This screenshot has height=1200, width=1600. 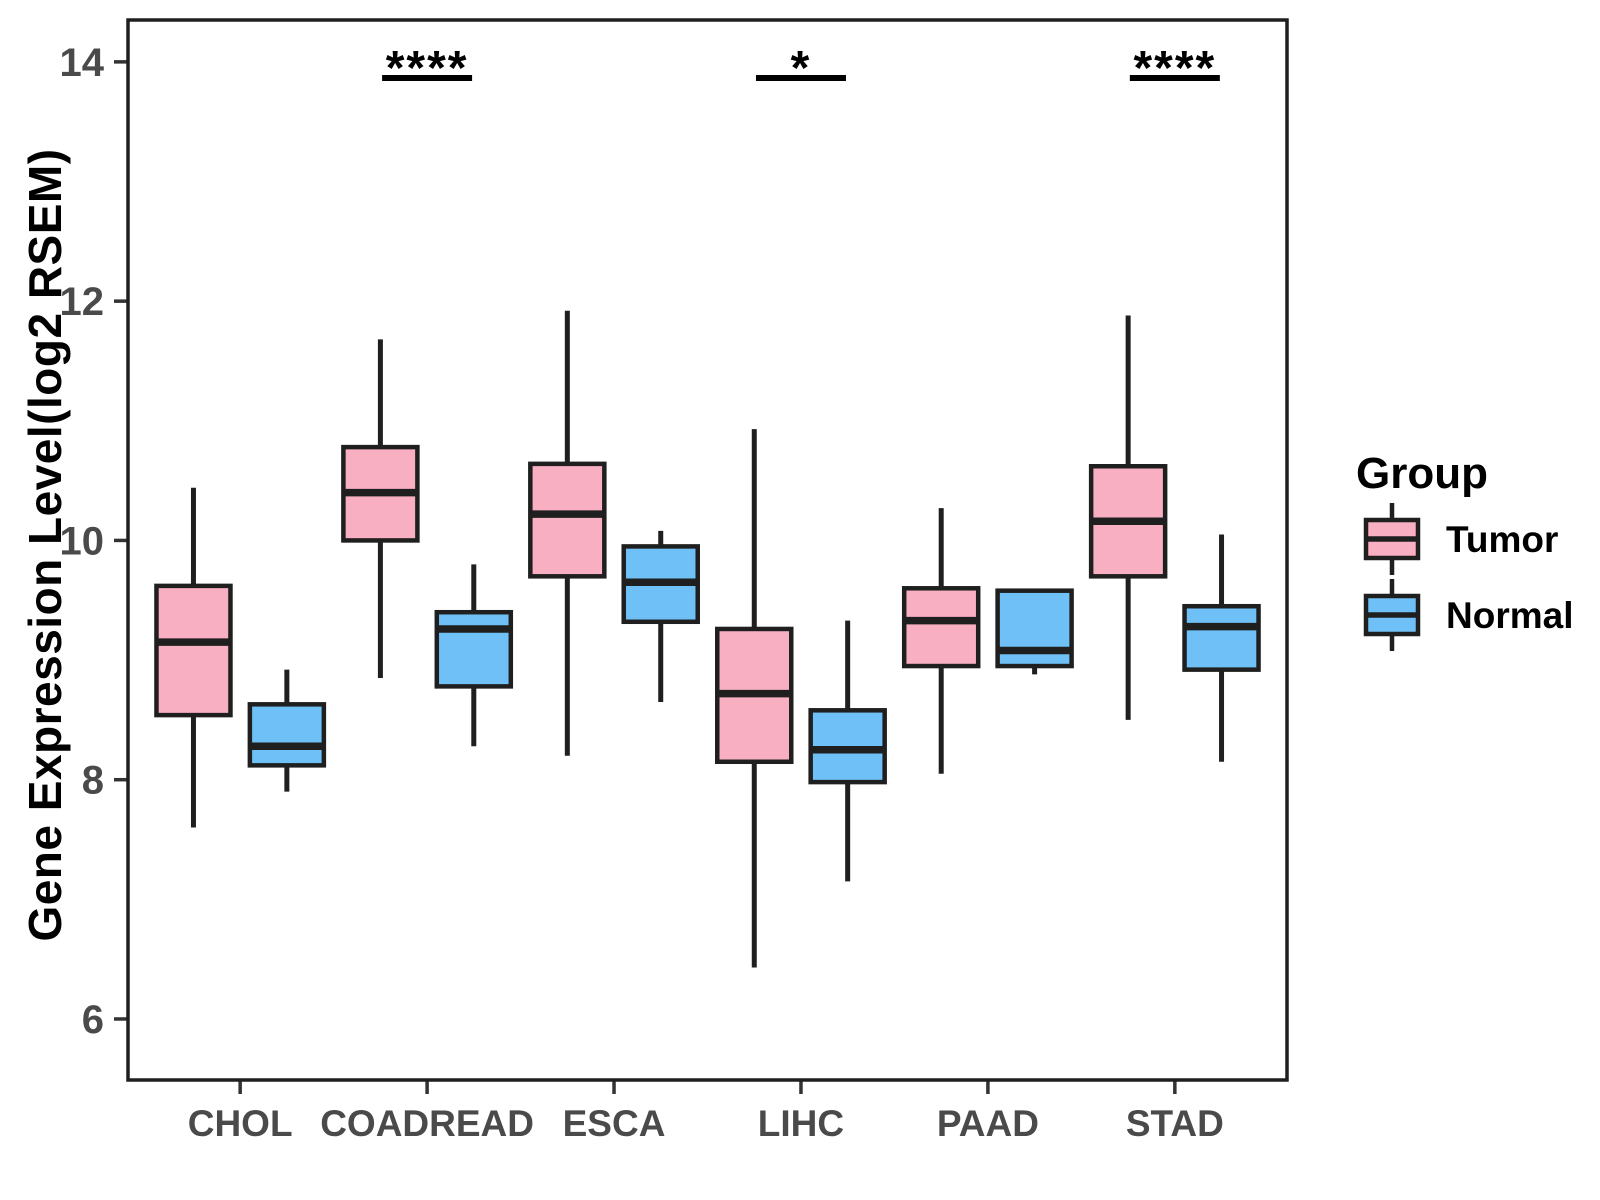 What do you see at coordinates (847, 751) in the screenshot?
I see `box-LIHC-Normal` at bounding box center [847, 751].